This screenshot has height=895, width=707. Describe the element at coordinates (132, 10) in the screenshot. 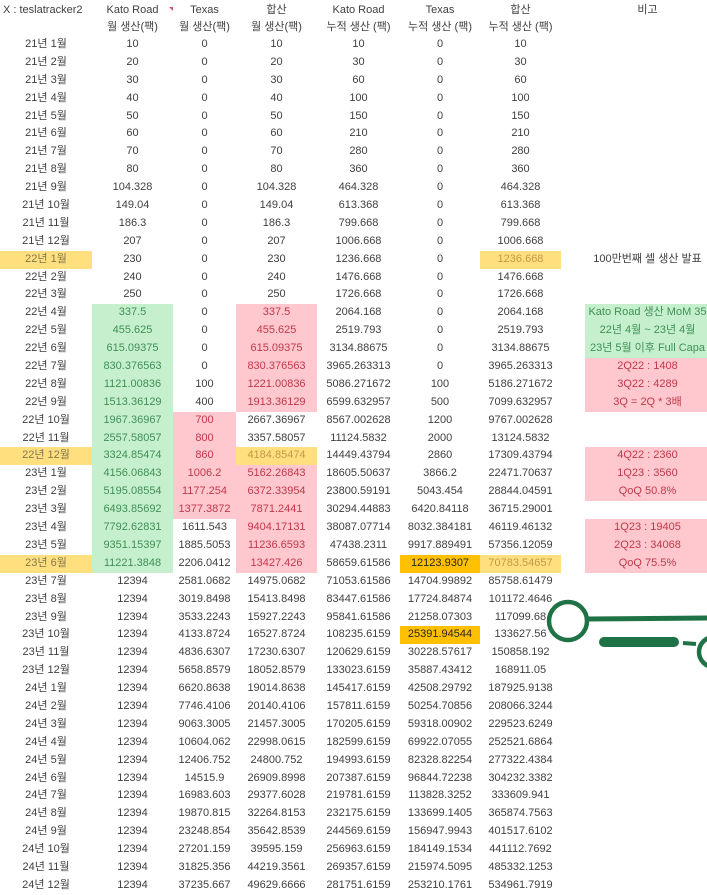

I see `column-header-kato-monthly: Kato Road` at that location.